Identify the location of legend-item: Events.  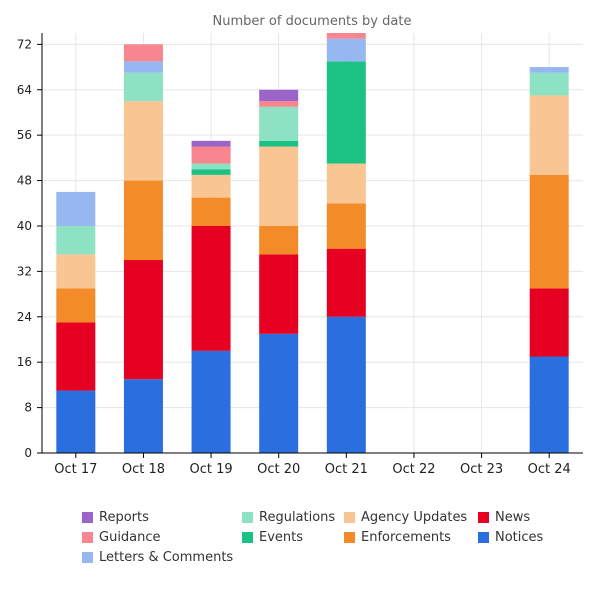
(272, 537).